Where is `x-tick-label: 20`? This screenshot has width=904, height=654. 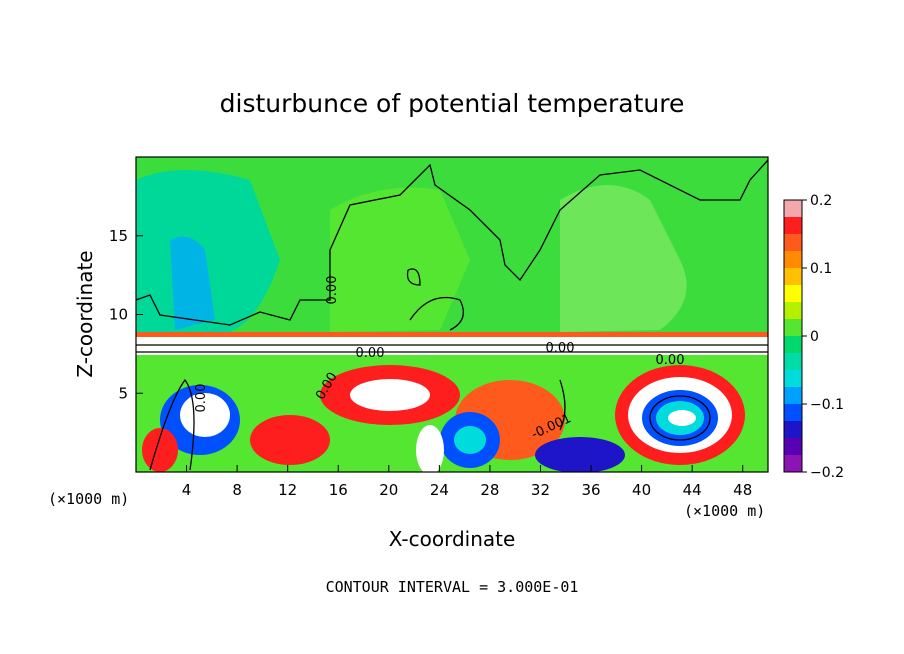
x-tick-label: 20 is located at coordinates (388, 490).